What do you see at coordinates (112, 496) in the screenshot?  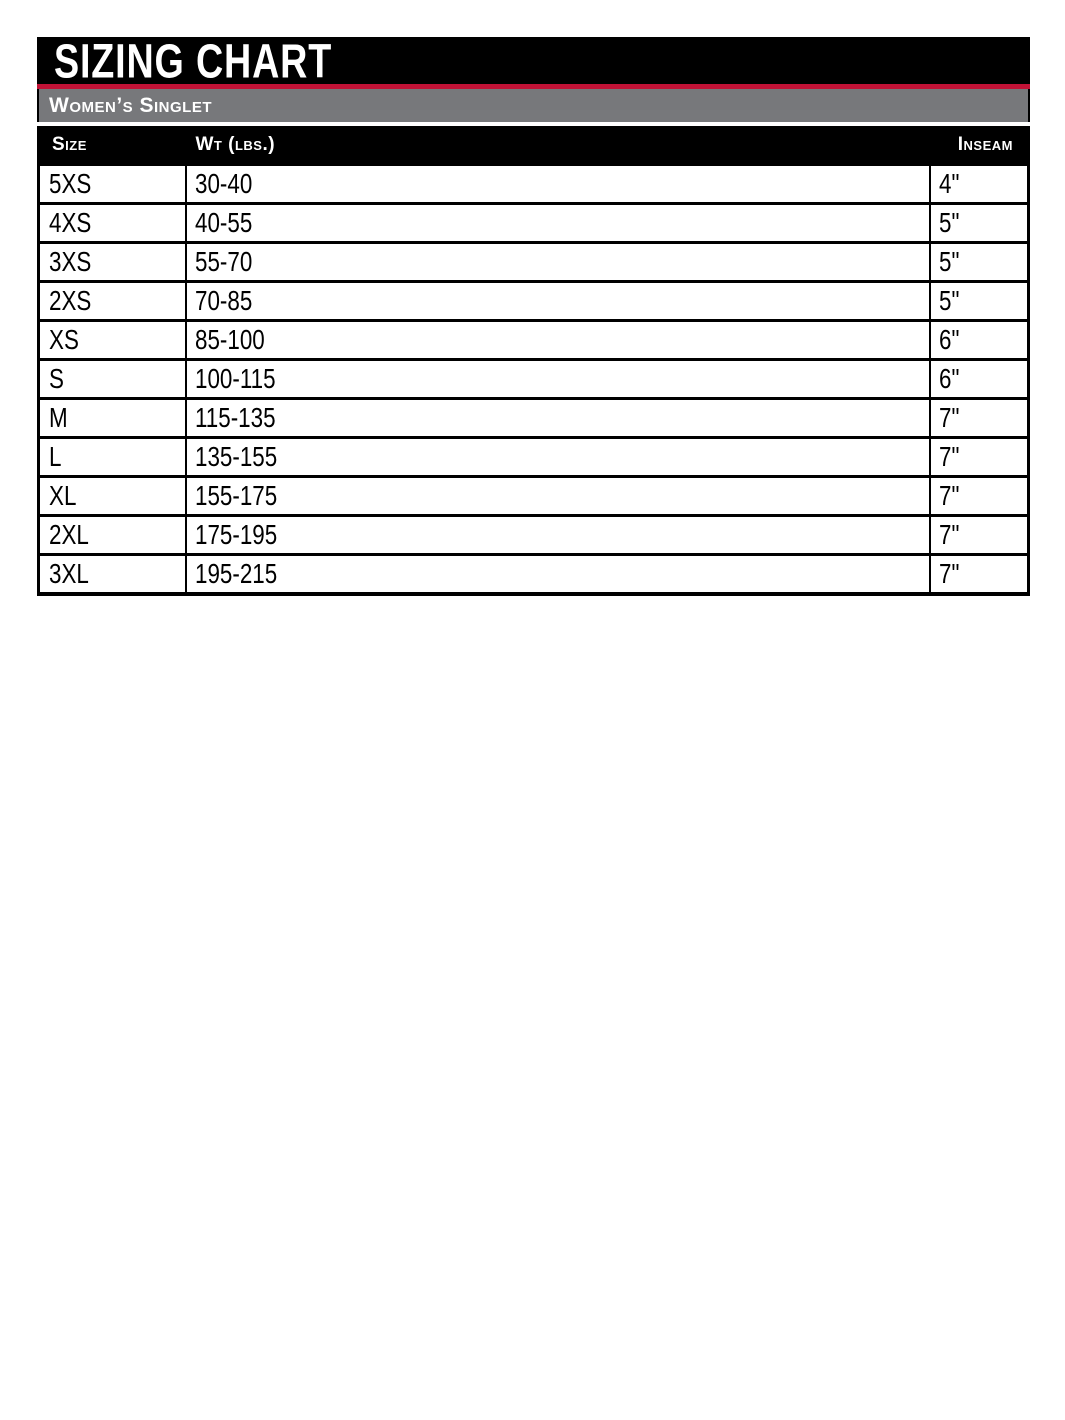 I see `cell-size: XL` at bounding box center [112, 496].